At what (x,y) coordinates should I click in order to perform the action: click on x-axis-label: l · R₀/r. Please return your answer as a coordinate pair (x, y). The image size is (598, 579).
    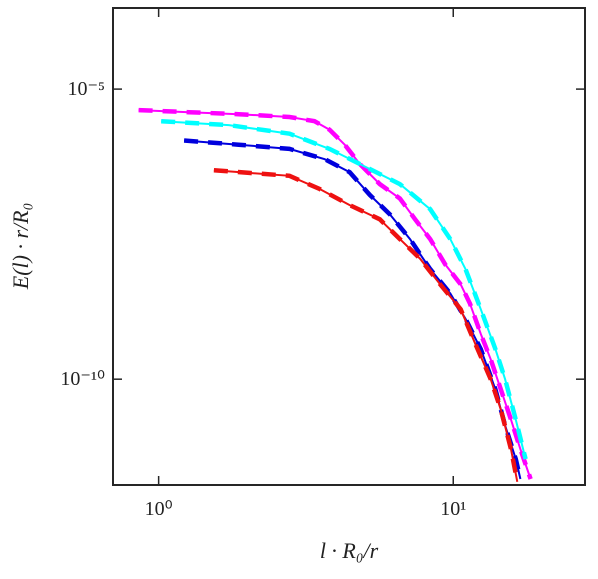
    Looking at the image, I should click on (349, 550).